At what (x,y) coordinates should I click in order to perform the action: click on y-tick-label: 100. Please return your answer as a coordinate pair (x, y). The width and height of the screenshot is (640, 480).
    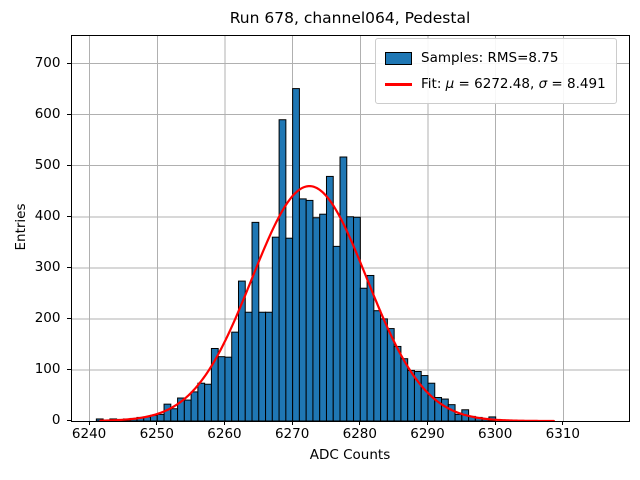
    Looking at the image, I should click on (47, 368).